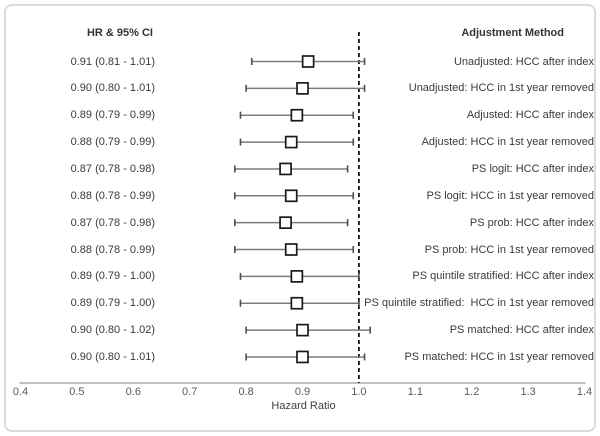 The image size is (600, 436). Describe the element at coordinates (302, 392) in the screenshot. I see `x-tick-label: 0.9` at that location.